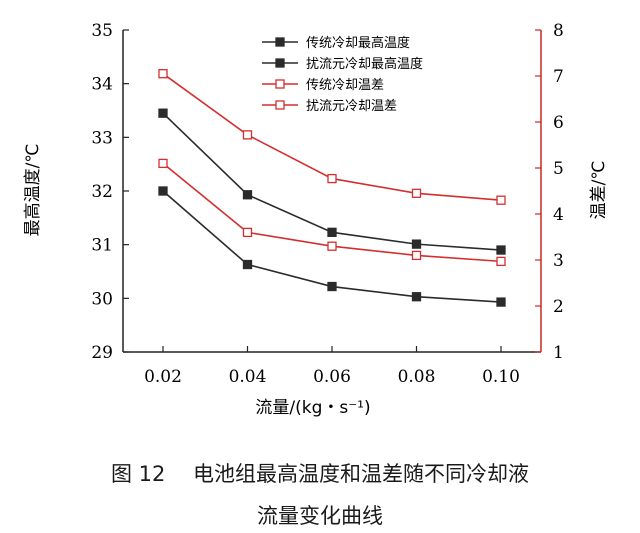  What do you see at coordinates (558, 215) in the screenshot?
I see `right-y-tick-label: 4` at bounding box center [558, 215].